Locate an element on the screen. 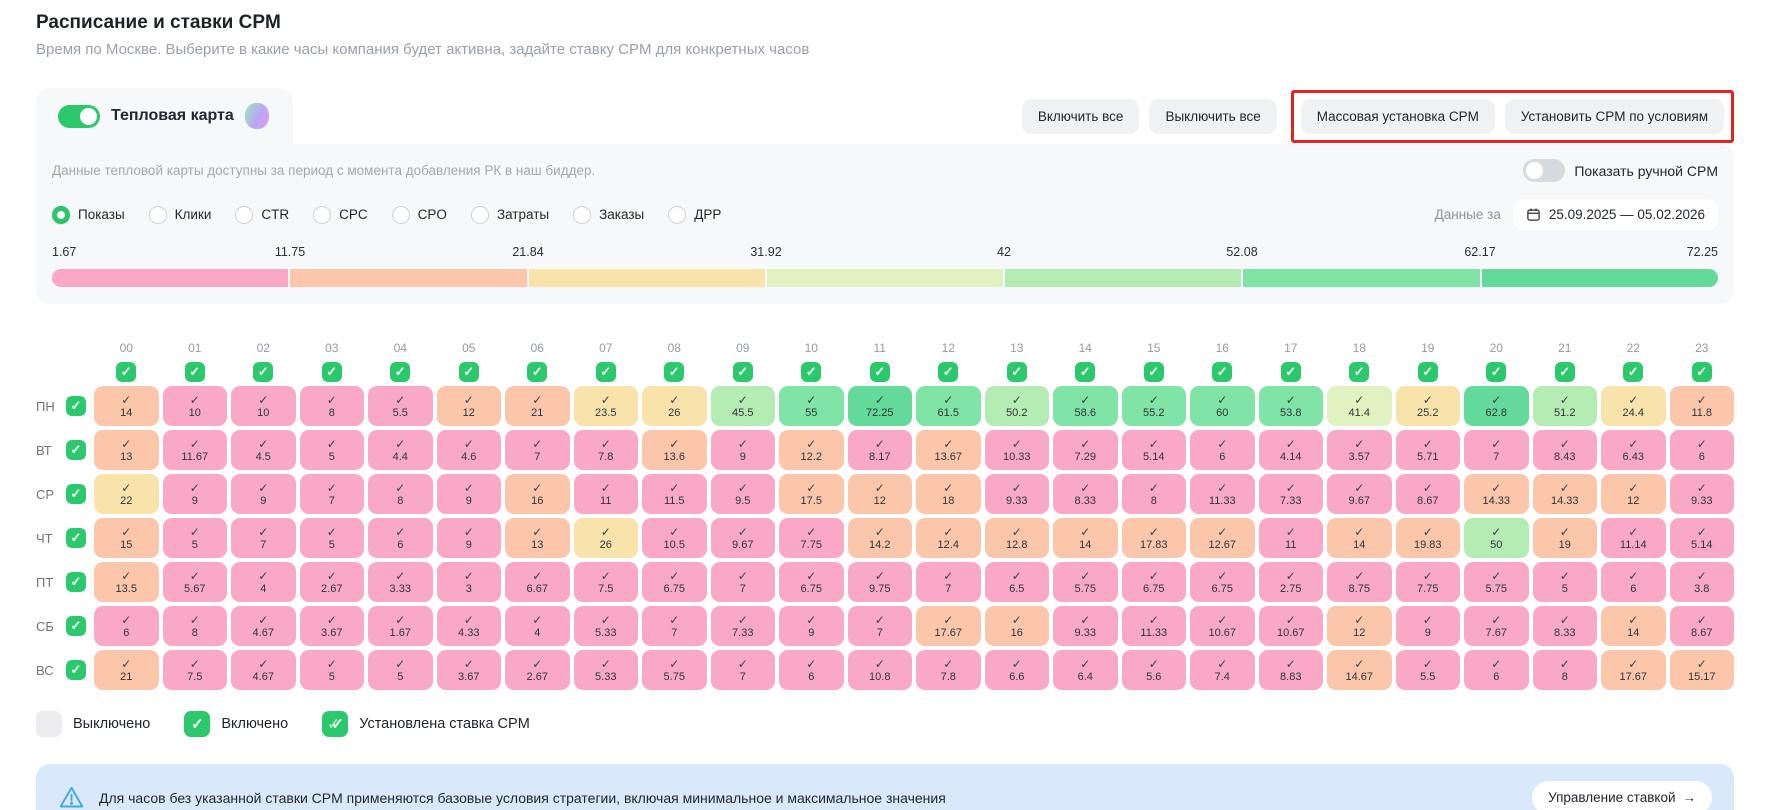 Image resolution: width=1770 pixels, height=810 pixels. heatmap-cell: ✓ 4.6 is located at coordinates (468, 450).